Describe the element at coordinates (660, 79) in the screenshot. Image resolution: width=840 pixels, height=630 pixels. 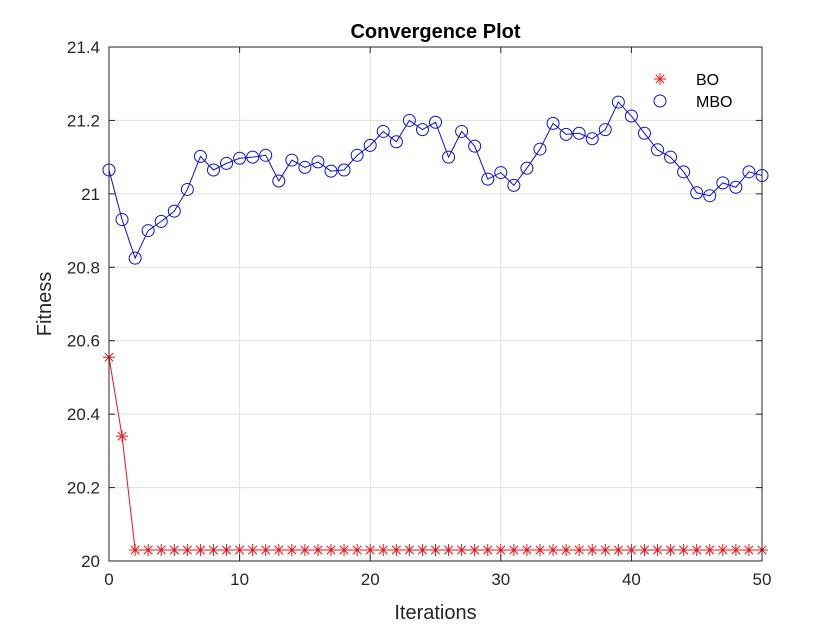
I see `legend-marker-bo` at that location.